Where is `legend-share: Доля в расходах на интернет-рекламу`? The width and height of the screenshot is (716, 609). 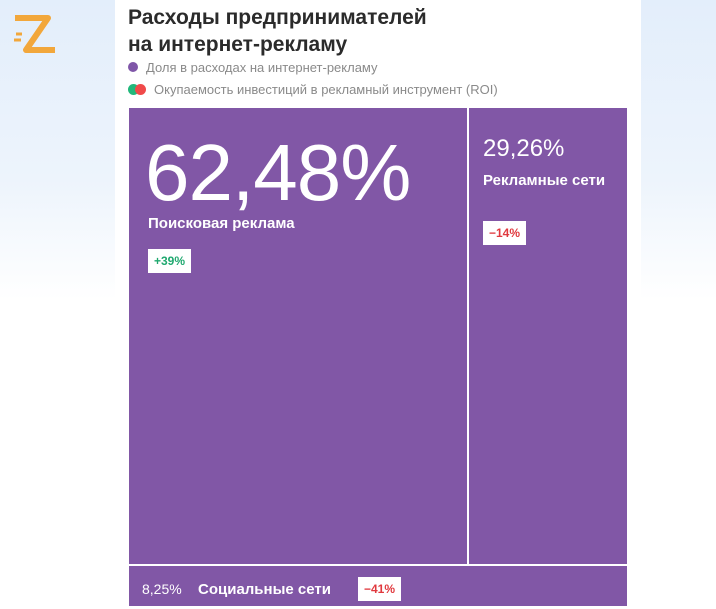
legend-share: Доля в расходах на интернет-рекламу is located at coordinates (253, 67).